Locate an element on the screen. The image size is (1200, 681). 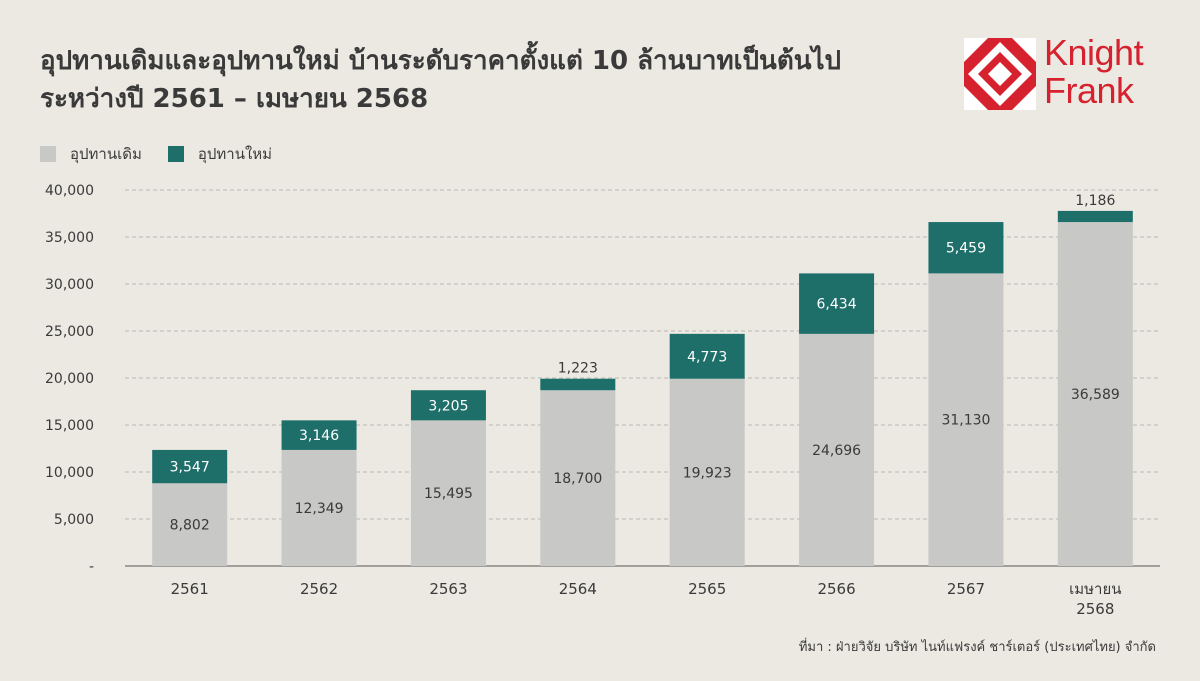
data-label: 8,802 is located at coordinates (190, 526).